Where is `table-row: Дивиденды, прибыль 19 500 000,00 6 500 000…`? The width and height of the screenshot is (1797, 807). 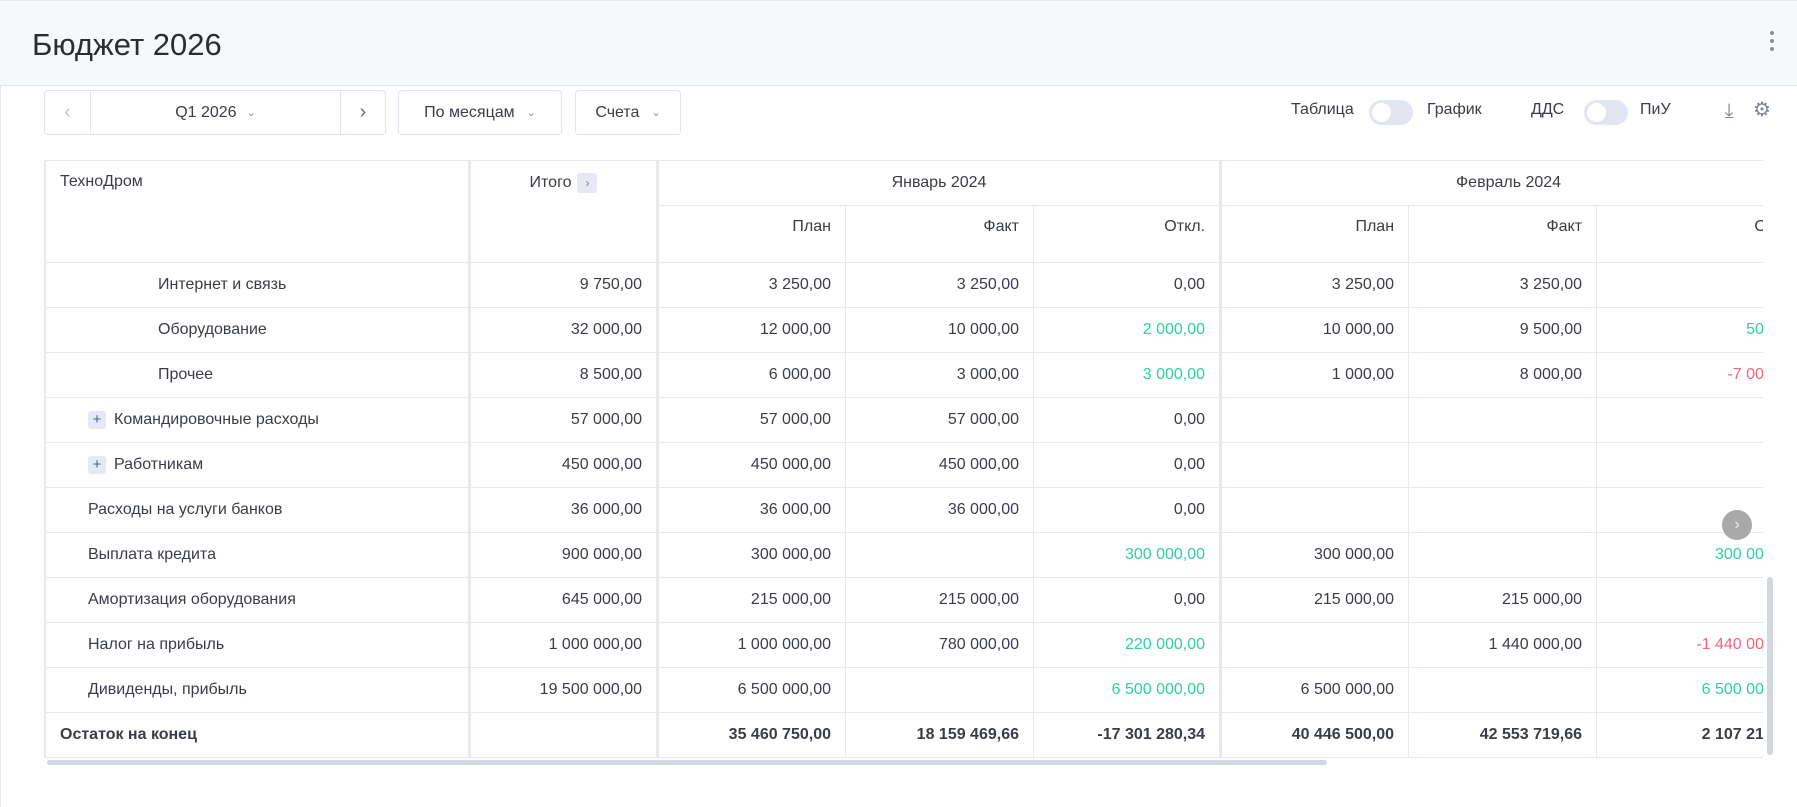 table-row: Дивиденды, прибыль 19 500 000,00 6 500 000… is located at coordinates (904, 690).